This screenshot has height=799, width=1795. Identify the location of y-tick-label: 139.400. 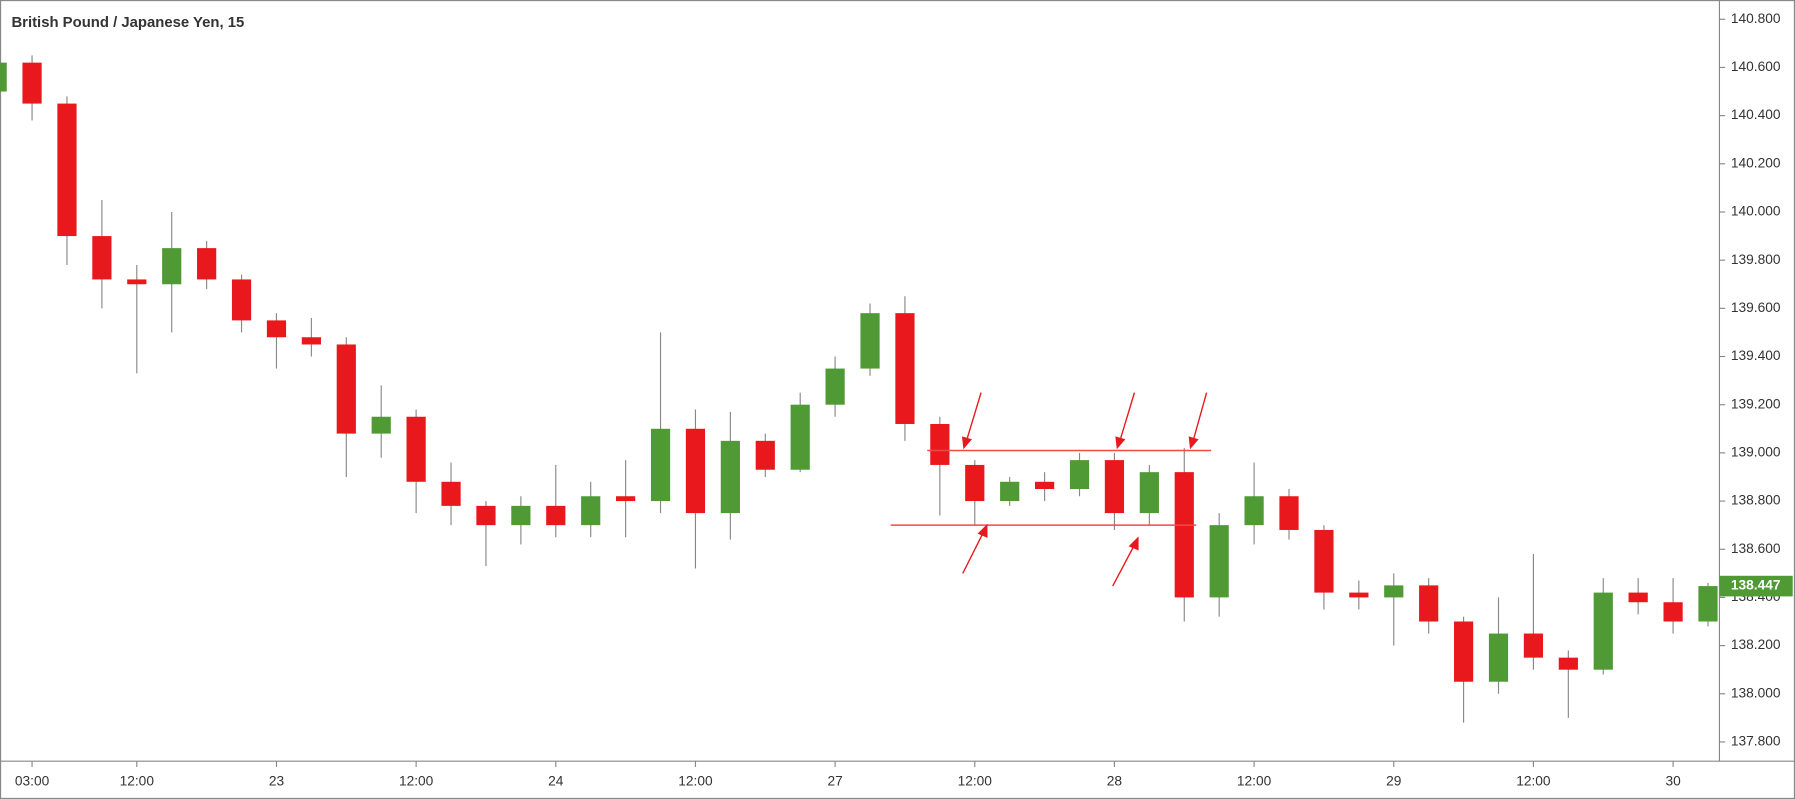
(1756, 355).